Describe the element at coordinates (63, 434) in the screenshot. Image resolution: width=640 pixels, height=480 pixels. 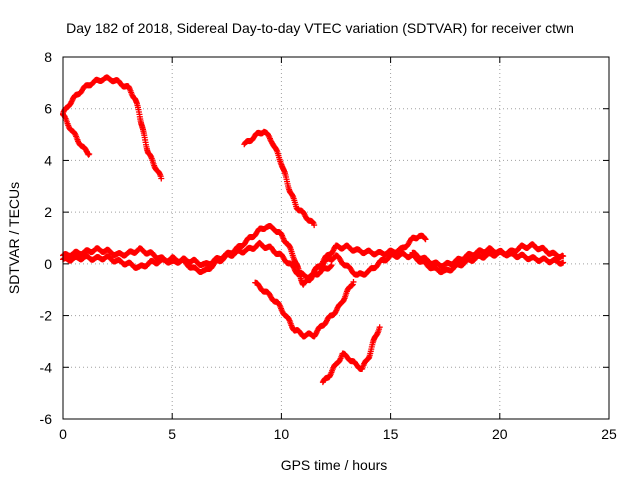
I see `x-tick-label: 0` at that location.